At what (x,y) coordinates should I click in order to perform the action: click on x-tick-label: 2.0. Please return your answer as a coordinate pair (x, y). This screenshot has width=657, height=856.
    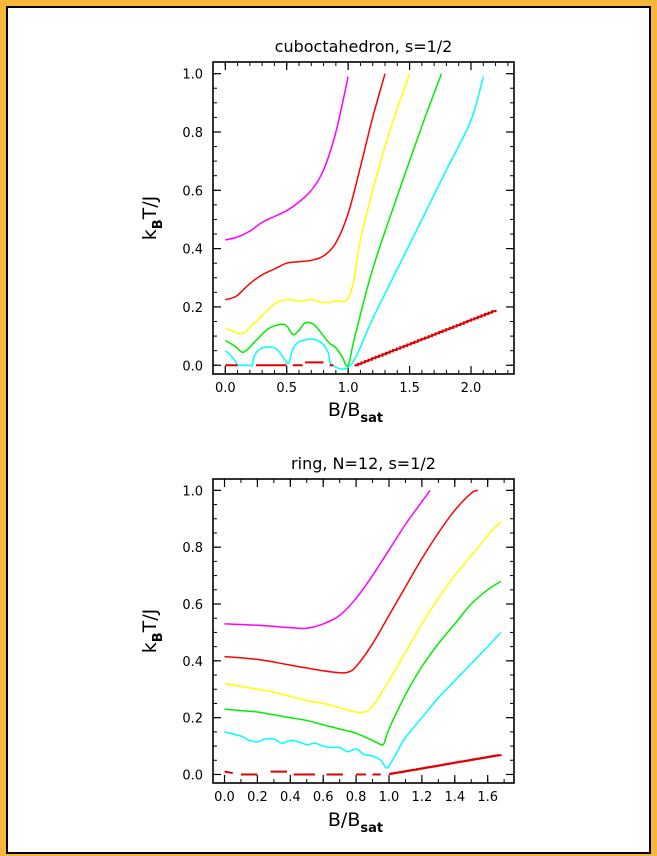
    Looking at the image, I should click on (471, 388).